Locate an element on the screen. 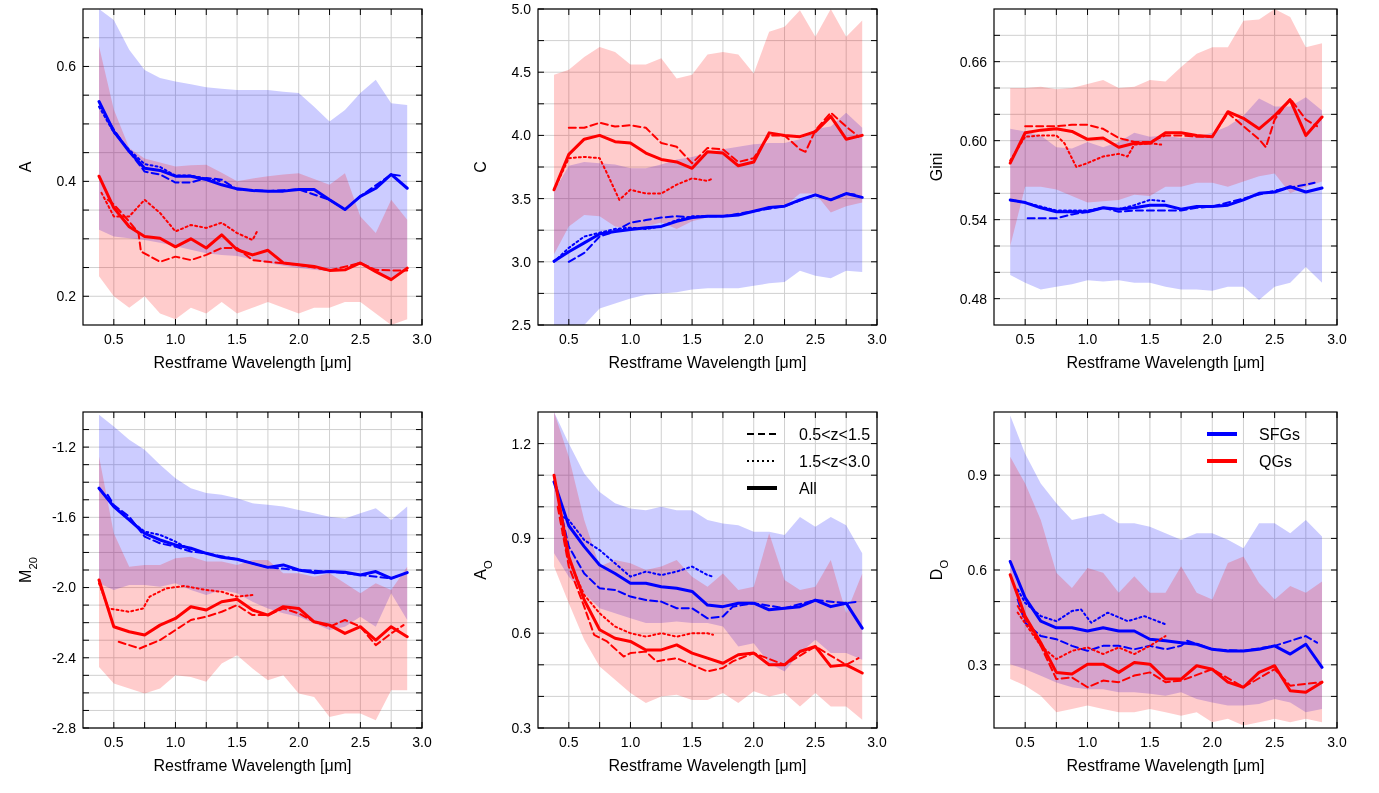  y-tick-label: -1.2 is located at coordinates (64, 447).